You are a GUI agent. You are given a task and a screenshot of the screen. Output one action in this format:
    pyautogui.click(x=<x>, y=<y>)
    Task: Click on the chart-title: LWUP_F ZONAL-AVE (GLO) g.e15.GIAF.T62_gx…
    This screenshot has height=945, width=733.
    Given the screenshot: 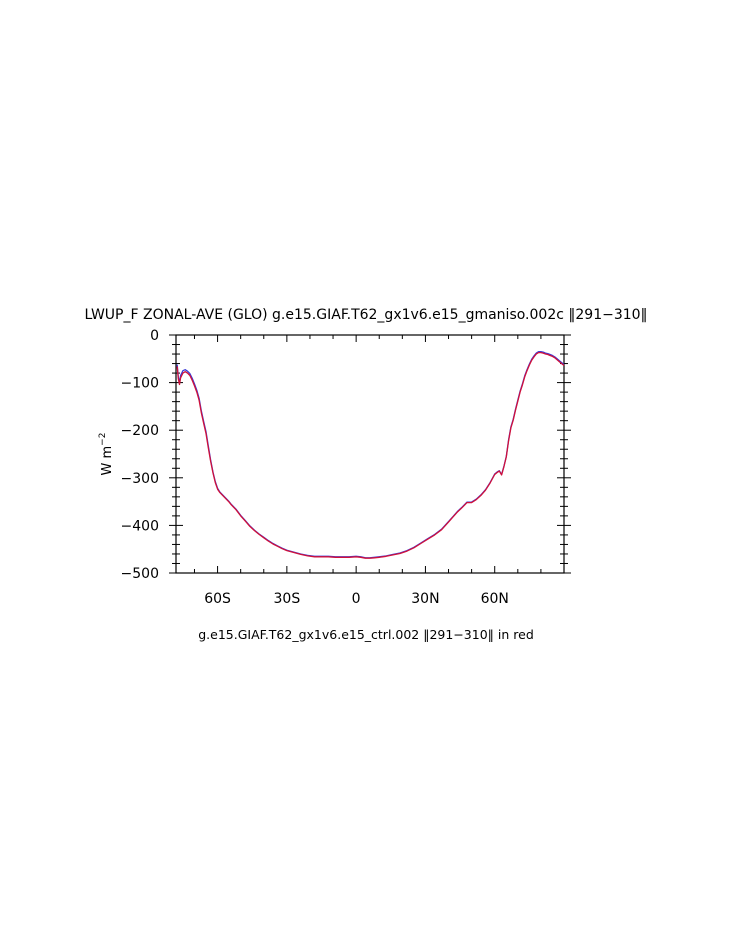 What is the action you would take?
    pyautogui.click(x=365, y=315)
    